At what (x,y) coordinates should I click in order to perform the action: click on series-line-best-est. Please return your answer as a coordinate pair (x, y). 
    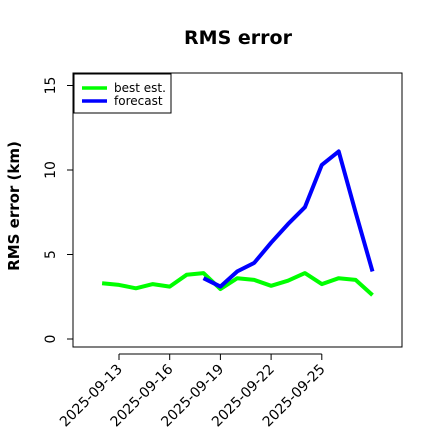
    Looking at the image, I should click on (237, 284).